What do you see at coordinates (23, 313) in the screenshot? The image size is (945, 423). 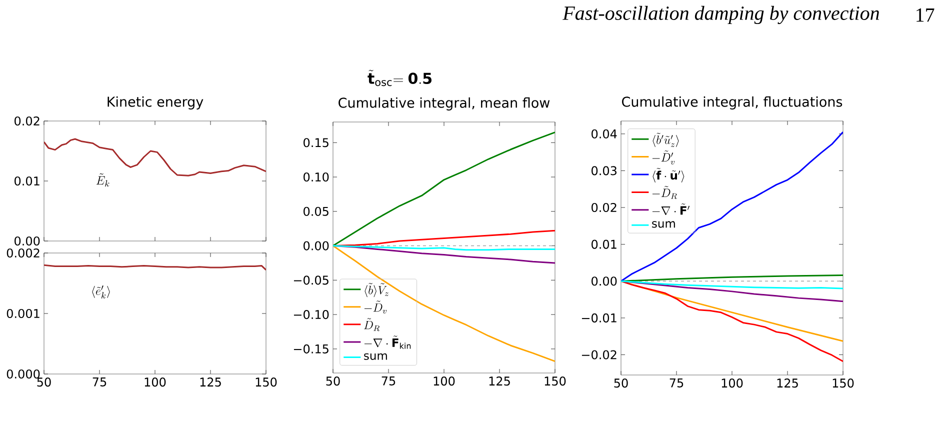 I see `y-tick-label: 0.001` at bounding box center [23, 313].